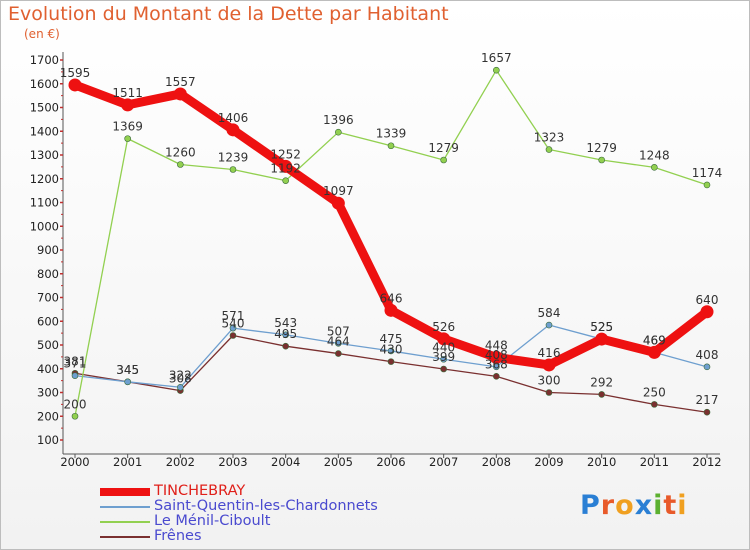 The height and width of the screenshot is (550, 750). What do you see at coordinates (548, 462) in the screenshot?
I see `x-tick-label: 2009` at bounding box center [548, 462].